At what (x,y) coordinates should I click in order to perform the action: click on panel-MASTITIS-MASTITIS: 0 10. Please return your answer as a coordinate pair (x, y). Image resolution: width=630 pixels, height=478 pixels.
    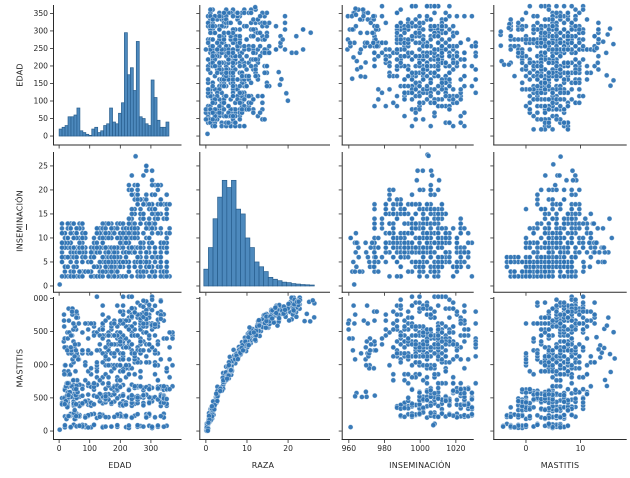
    Looking at the image, I should click on (558, 373).